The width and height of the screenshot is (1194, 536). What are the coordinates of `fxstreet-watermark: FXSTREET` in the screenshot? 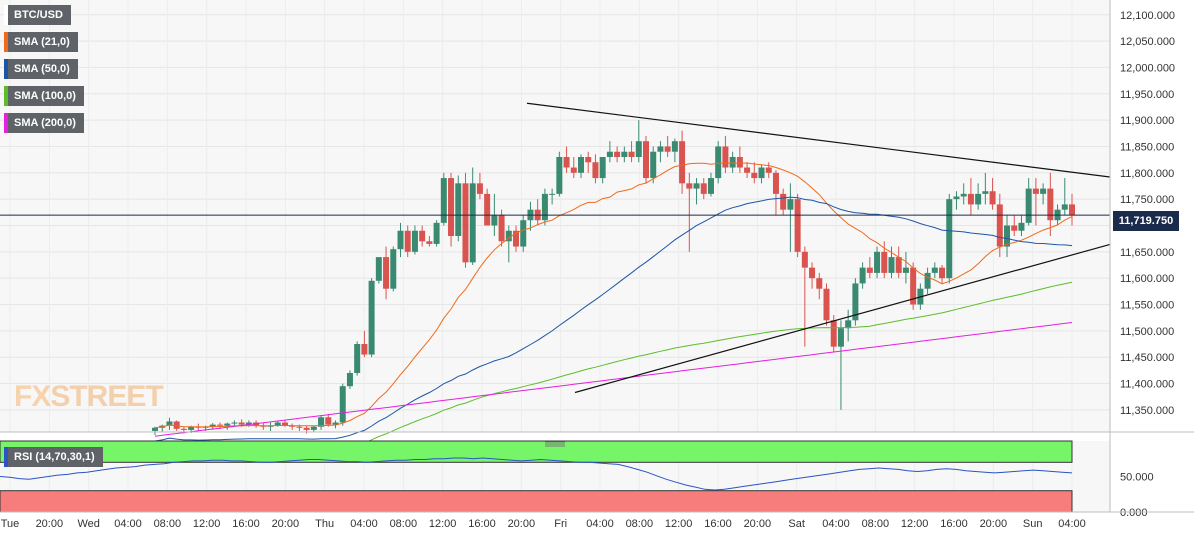 It's located at (89, 397).